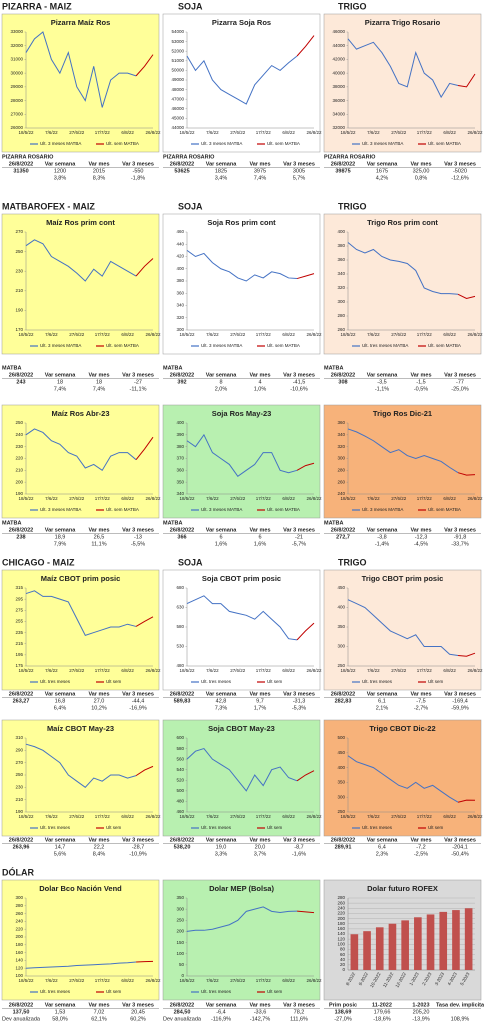 The height and width of the screenshot is (1029, 484). What do you see at coordinates (60, 178) in the screenshot?
I see `table-cell: 3,8%` at bounding box center [60, 178].